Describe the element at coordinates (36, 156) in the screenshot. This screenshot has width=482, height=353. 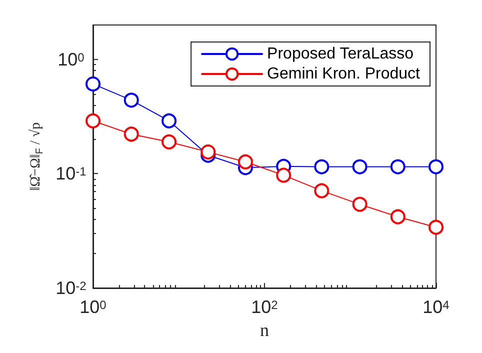
I see `y-axis-title: ‖Ω̂−Ω‖F / √p` at that location.